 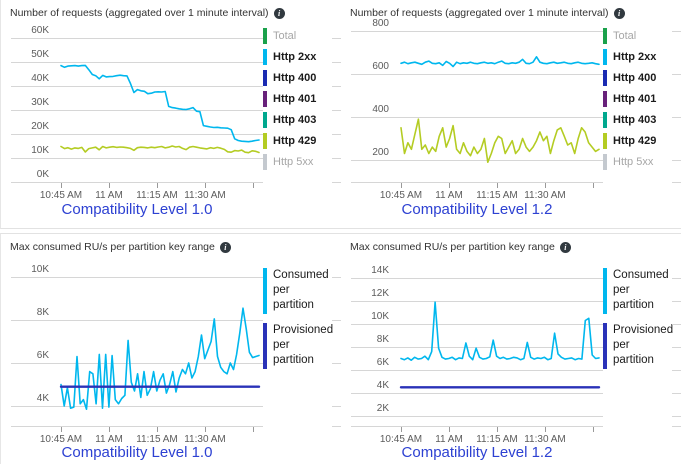 What do you see at coordinates (40, 102) in the screenshot?
I see `y-axis-label: 30K` at bounding box center [40, 102].